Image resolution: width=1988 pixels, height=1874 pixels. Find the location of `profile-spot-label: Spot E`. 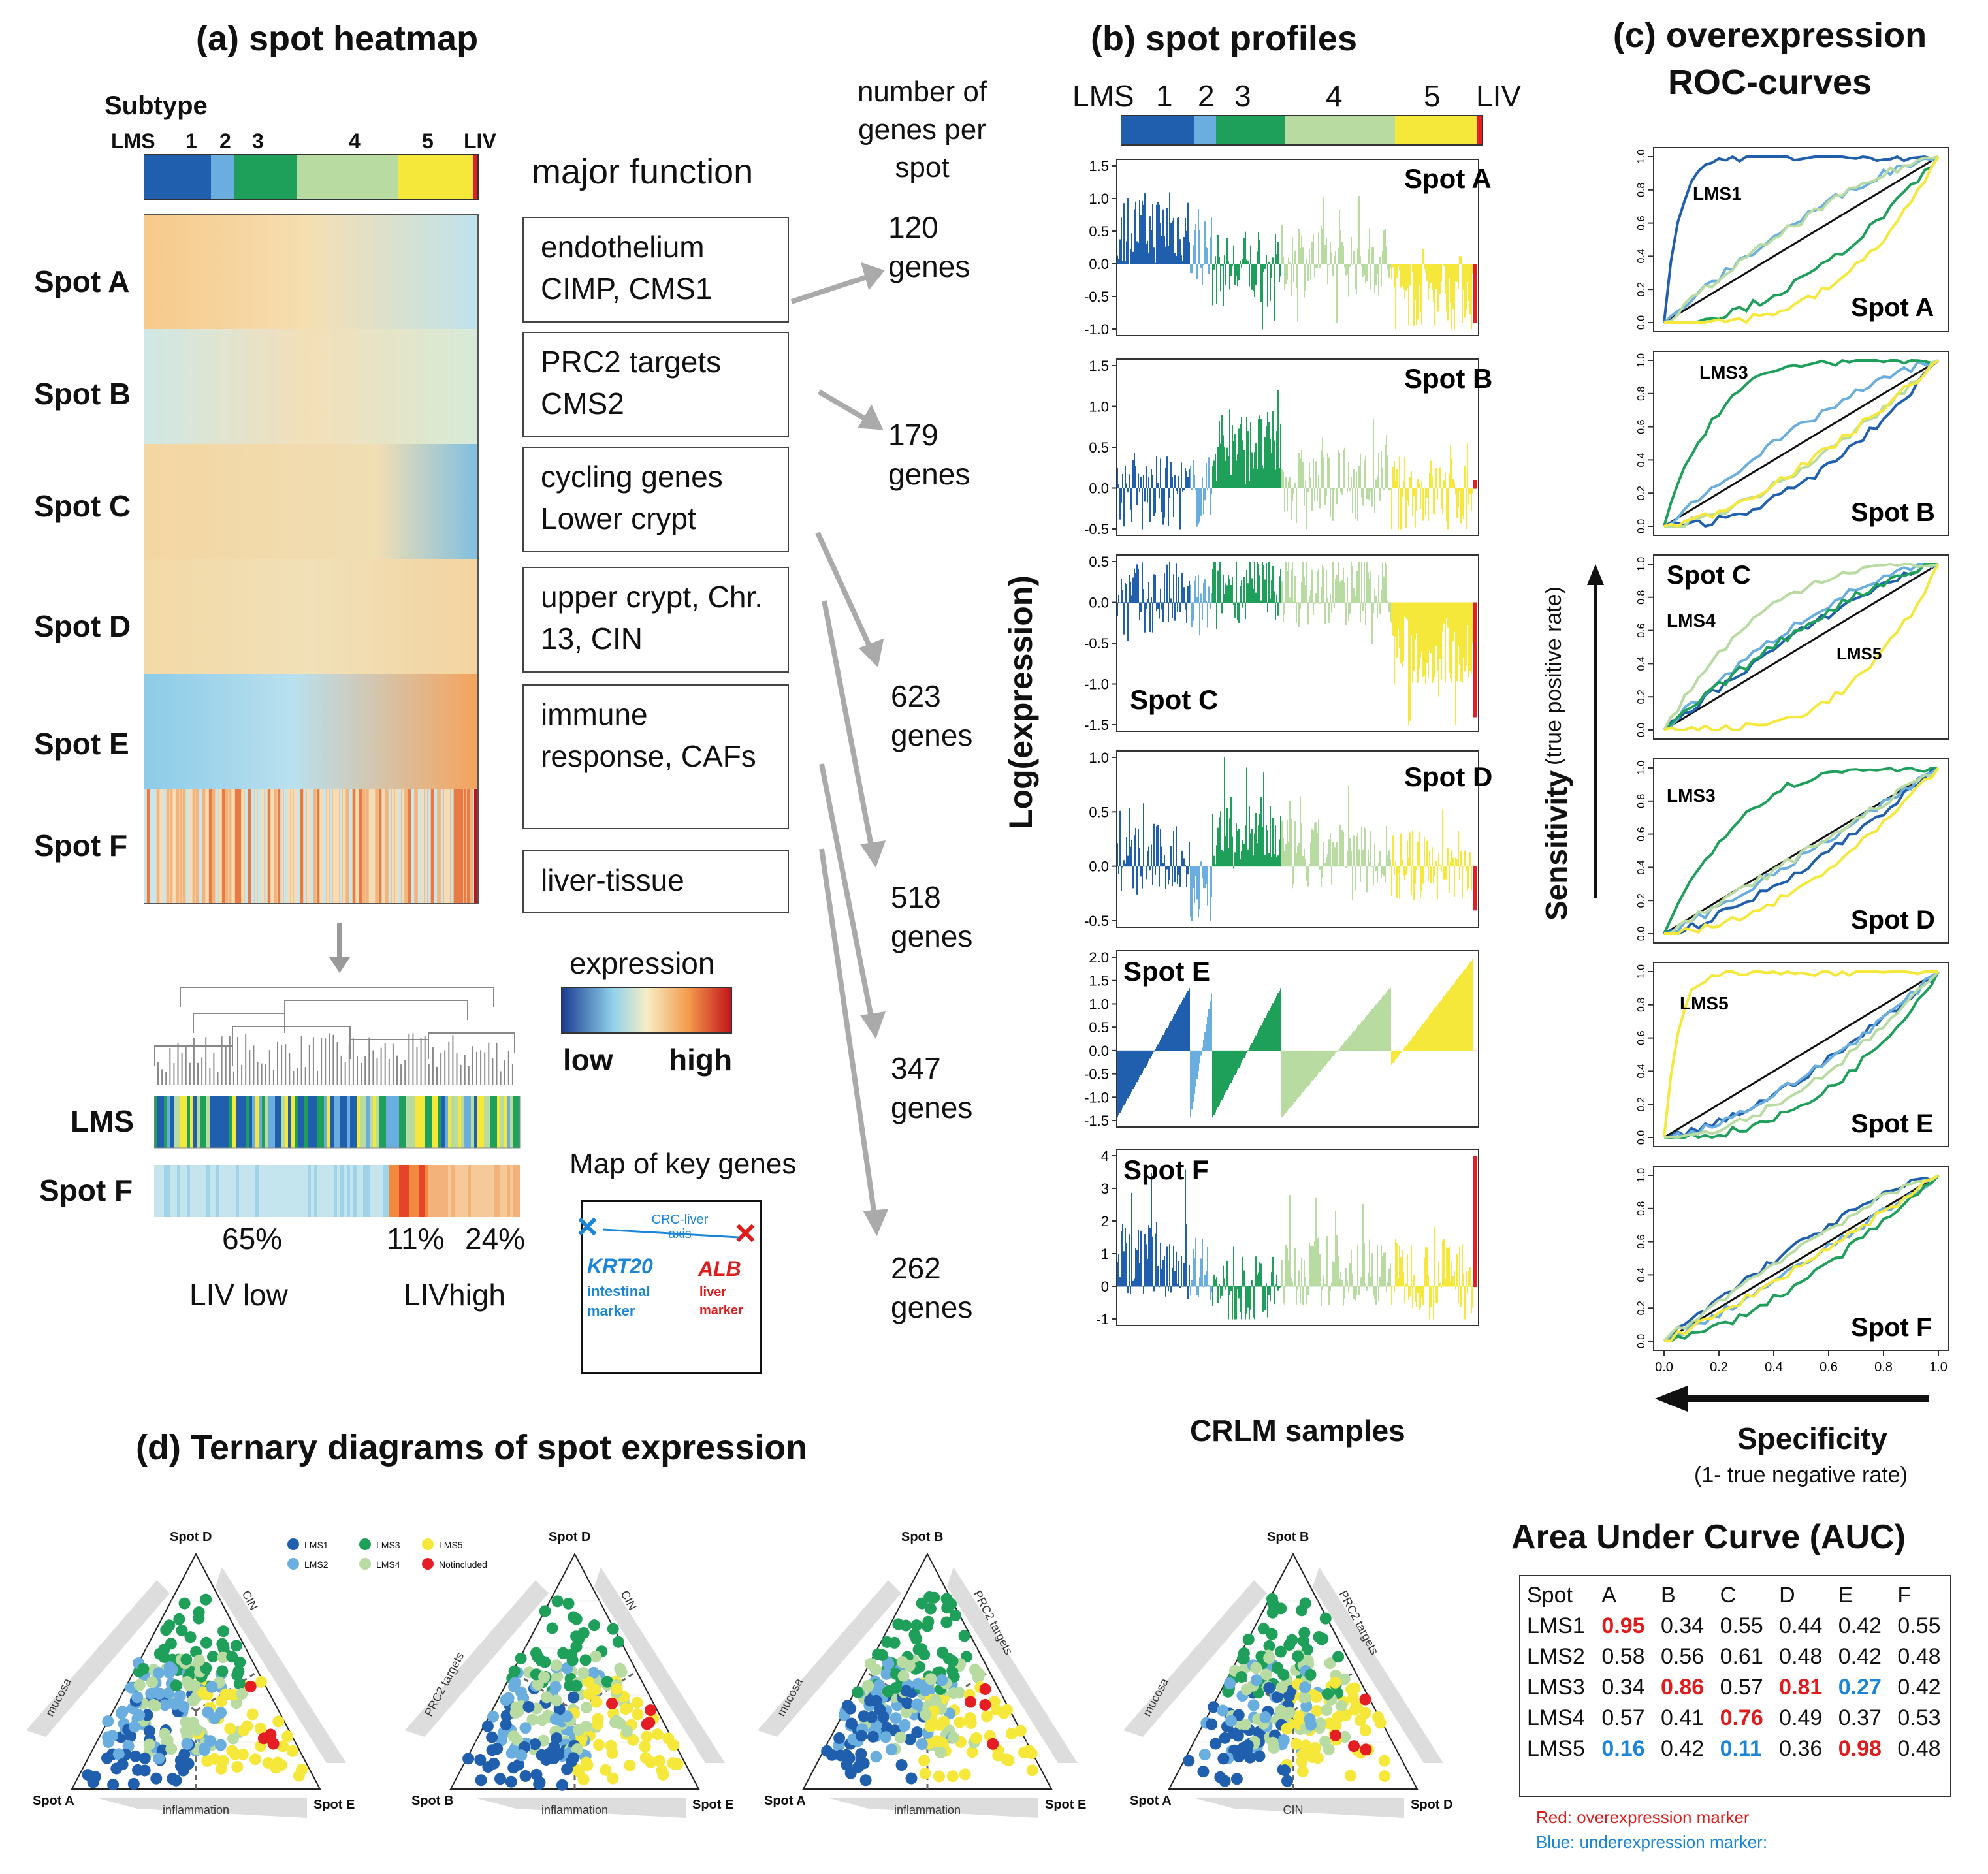

profile-spot-label: Spot E is located at coordinates (1166, 971).